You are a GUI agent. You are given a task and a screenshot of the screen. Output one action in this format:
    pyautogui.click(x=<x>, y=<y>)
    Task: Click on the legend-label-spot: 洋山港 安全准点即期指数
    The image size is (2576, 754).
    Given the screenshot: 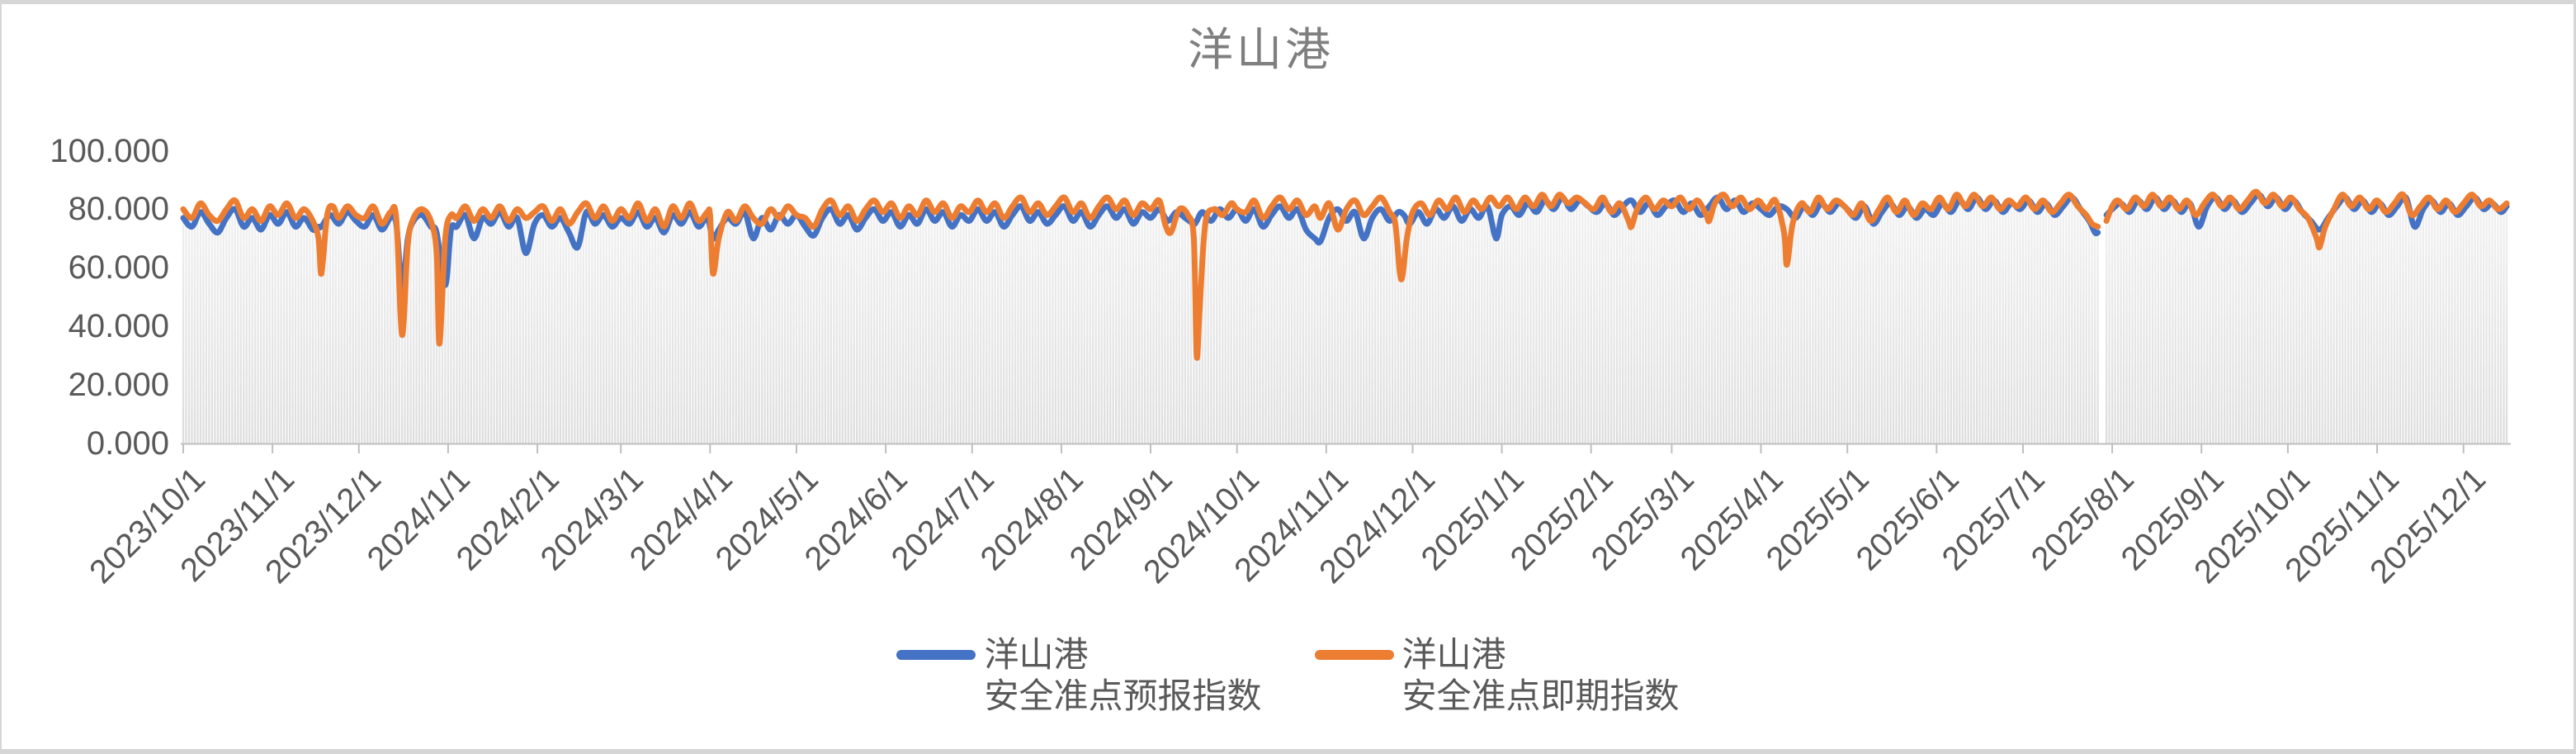 What is the action you would take?
    pyautogui.click(x=1540, y=675)
    